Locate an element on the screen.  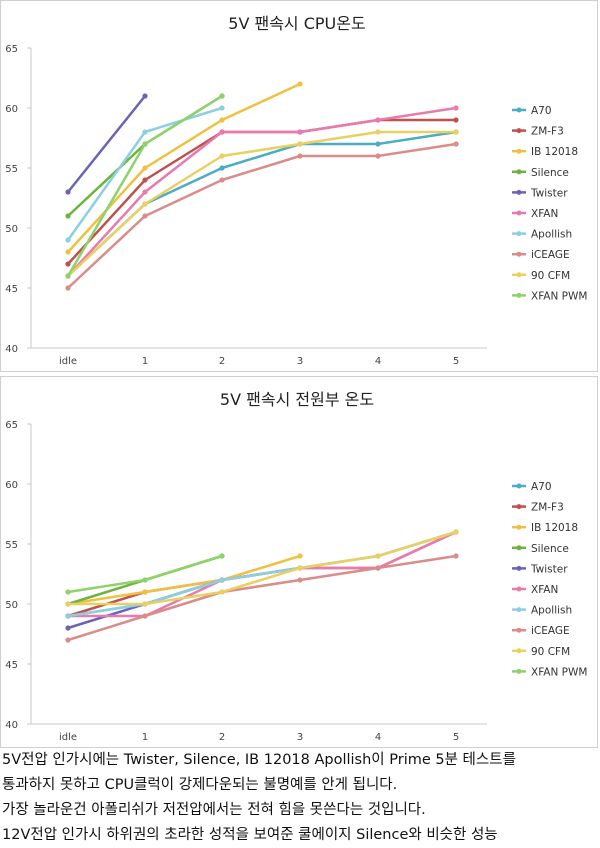
legend-label-zm-f3: ZM-F3 is located at coordinates (547, 132).